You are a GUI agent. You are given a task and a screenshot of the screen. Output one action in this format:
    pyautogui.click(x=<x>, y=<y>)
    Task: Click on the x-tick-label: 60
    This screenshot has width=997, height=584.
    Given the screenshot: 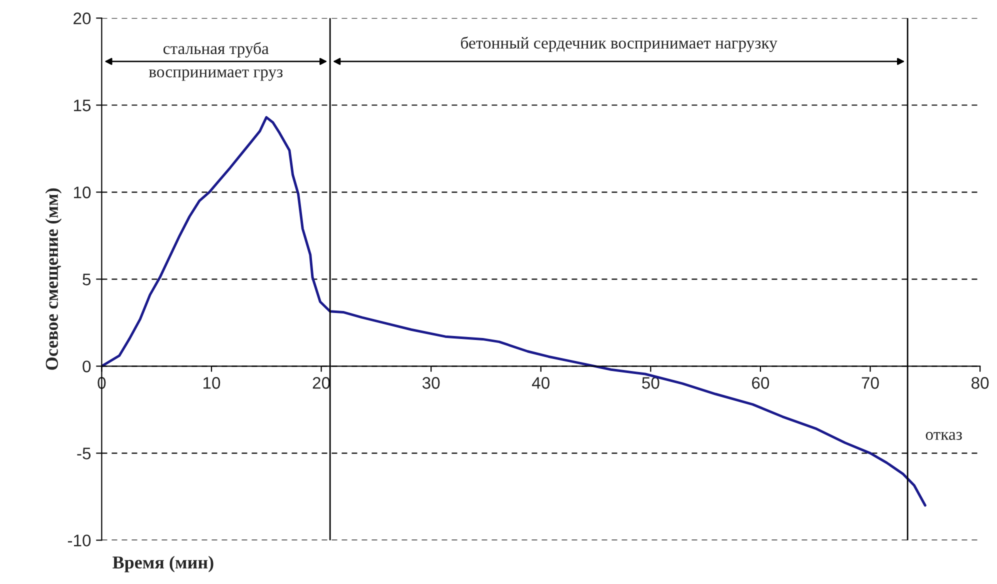 What is the action you would take?
    pyautogui.click(x=761, y=383)
    